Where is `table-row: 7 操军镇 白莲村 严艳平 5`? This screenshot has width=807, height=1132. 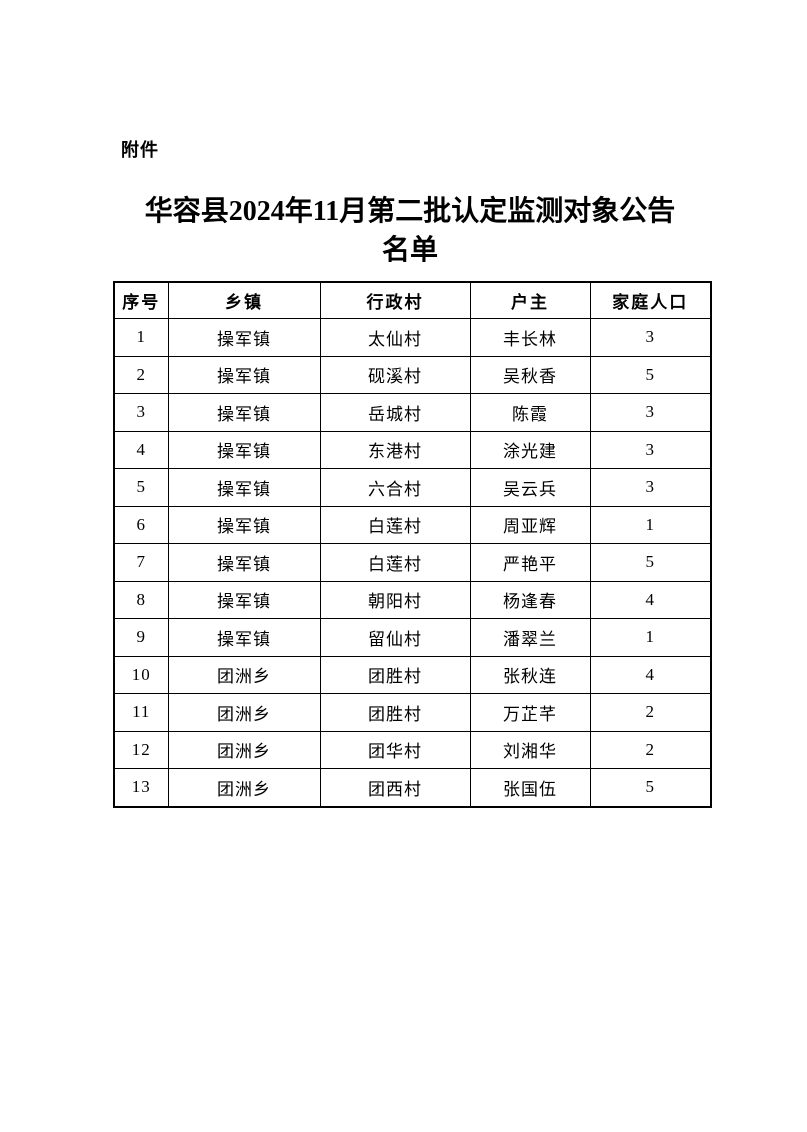
table-row: 7 操军镇 白莲村 严艳平 5 is located at coordinates (412, 562).